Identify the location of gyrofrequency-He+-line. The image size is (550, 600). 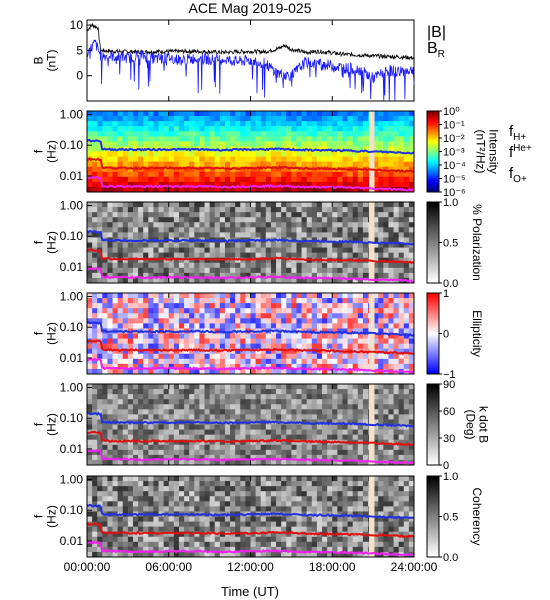
(250, 256).